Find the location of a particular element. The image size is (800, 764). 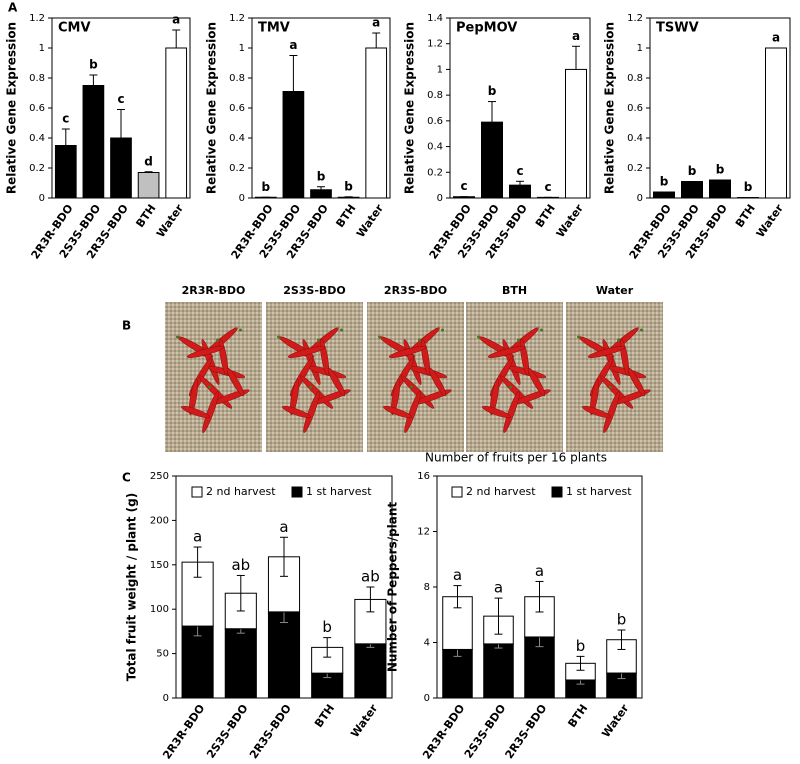

chart-title: TMV is located at coordinates (274, 28).